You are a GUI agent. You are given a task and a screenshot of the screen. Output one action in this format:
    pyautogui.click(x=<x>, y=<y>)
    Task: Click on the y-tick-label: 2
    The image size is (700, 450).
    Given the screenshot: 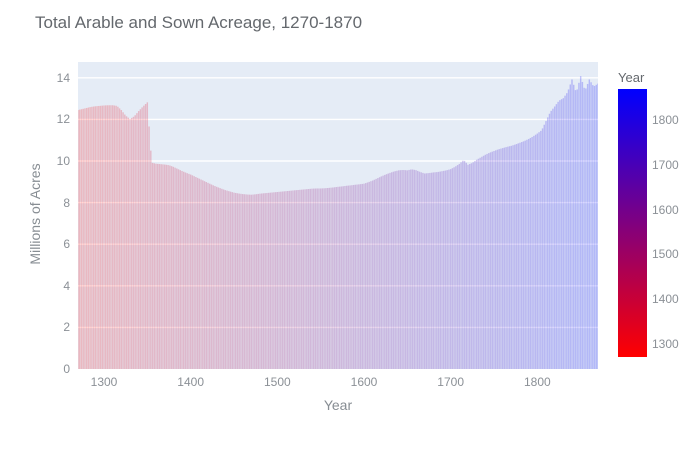 What is the action you would take?
    pyautogui.click(x=66, y=327)
    